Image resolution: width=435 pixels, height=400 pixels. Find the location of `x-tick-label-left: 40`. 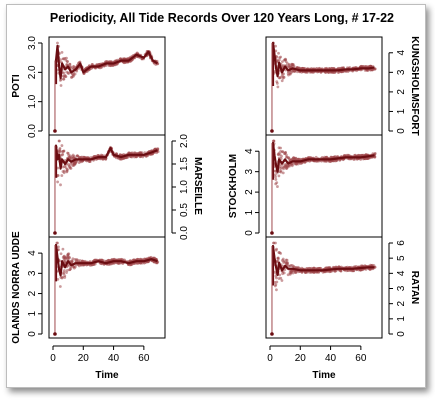

x-tick-label-left: 40 is located at coordinates (114, 358).